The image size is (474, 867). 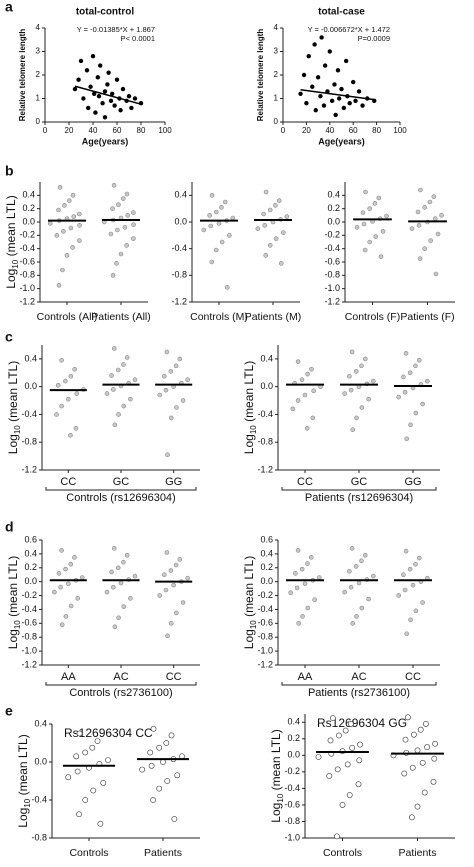 What do you see at coordinates (265, 595) in the screenshot?
I see `y-tick-label: -0.2` at bounding box center [265, 595].